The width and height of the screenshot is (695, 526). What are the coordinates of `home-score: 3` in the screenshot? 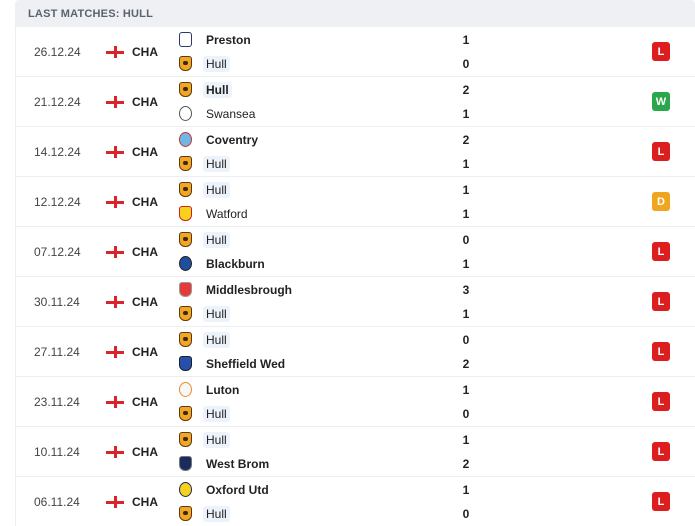 It's located at (466, 289).